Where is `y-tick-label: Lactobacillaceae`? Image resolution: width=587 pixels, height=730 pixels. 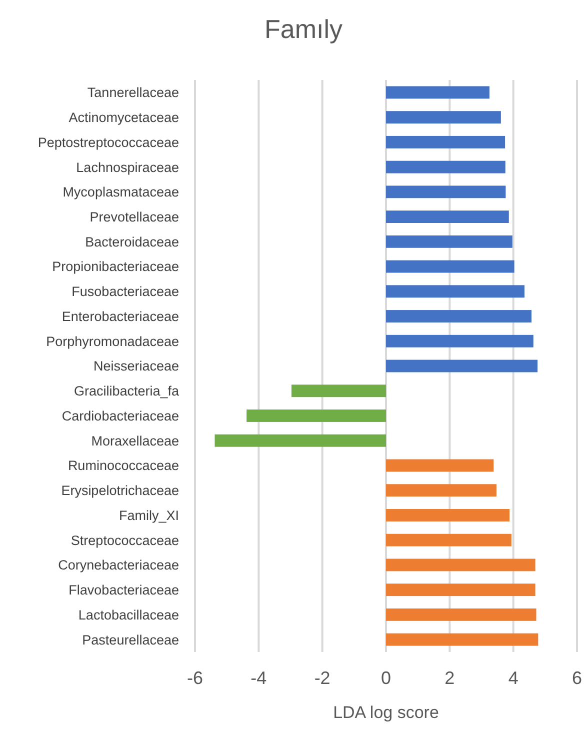
y-tick-label: Lactobacillaceae is located at coordinates (128, 614).